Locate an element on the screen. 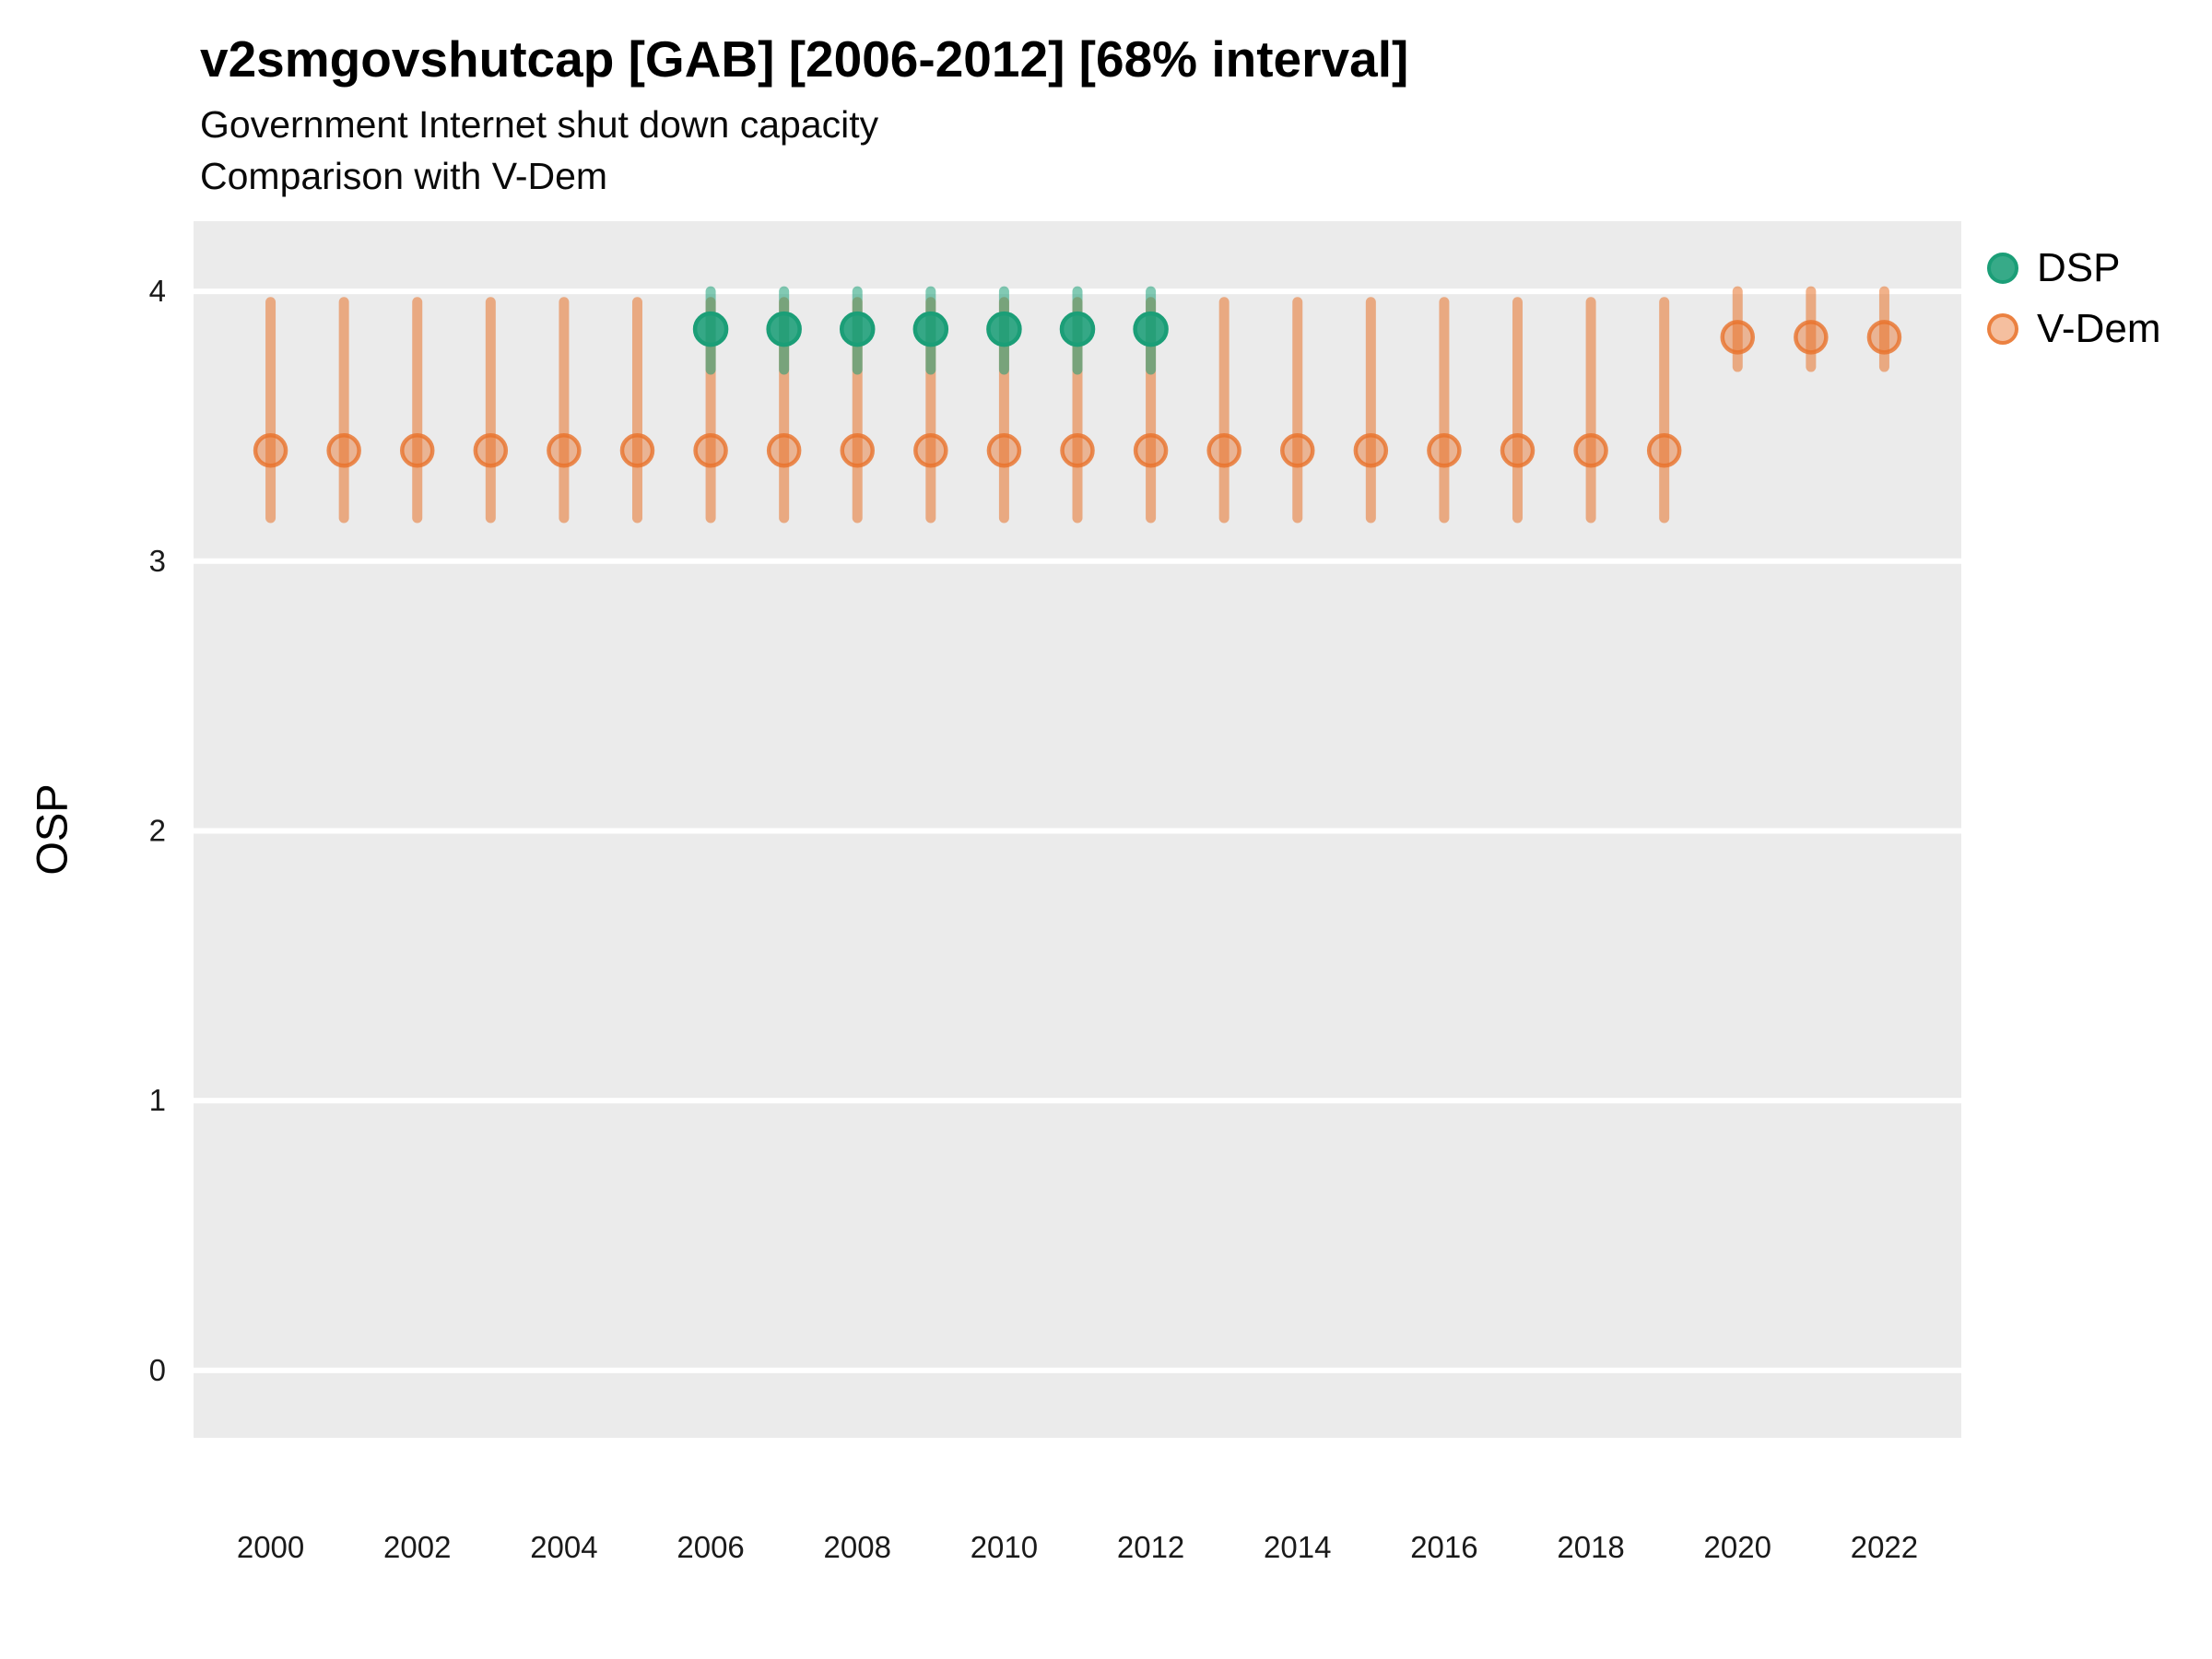  point-v-dem-2022 is located at coordinates (1884, 337).